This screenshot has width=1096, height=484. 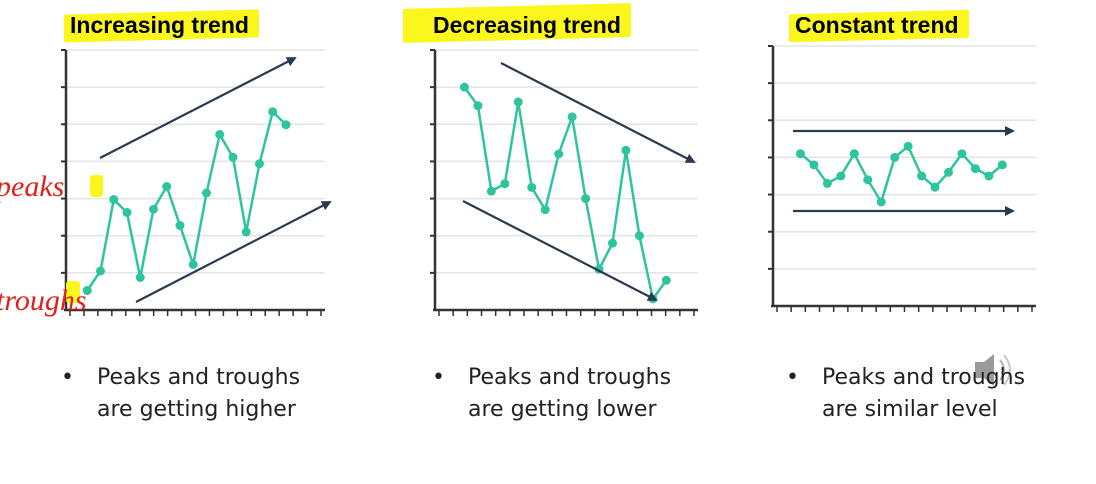 I want to click on title-increasing: Increasing trend, so click(x=161, y=26).